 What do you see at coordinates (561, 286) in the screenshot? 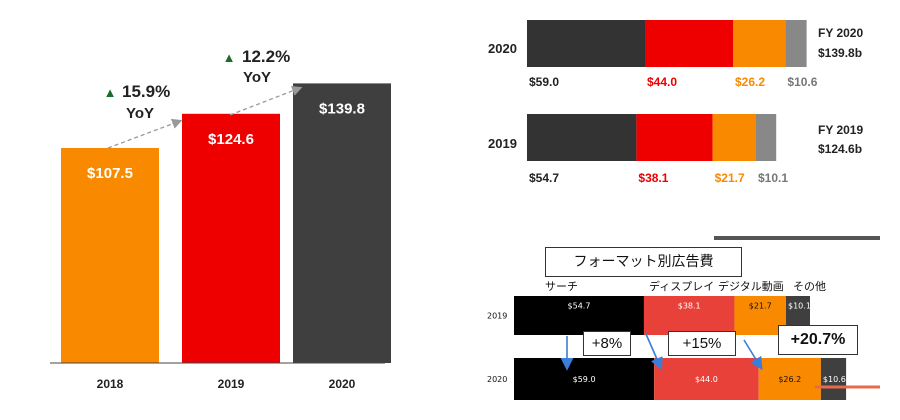
I see `series-header: サーチ` at bounding box center [561, 286].